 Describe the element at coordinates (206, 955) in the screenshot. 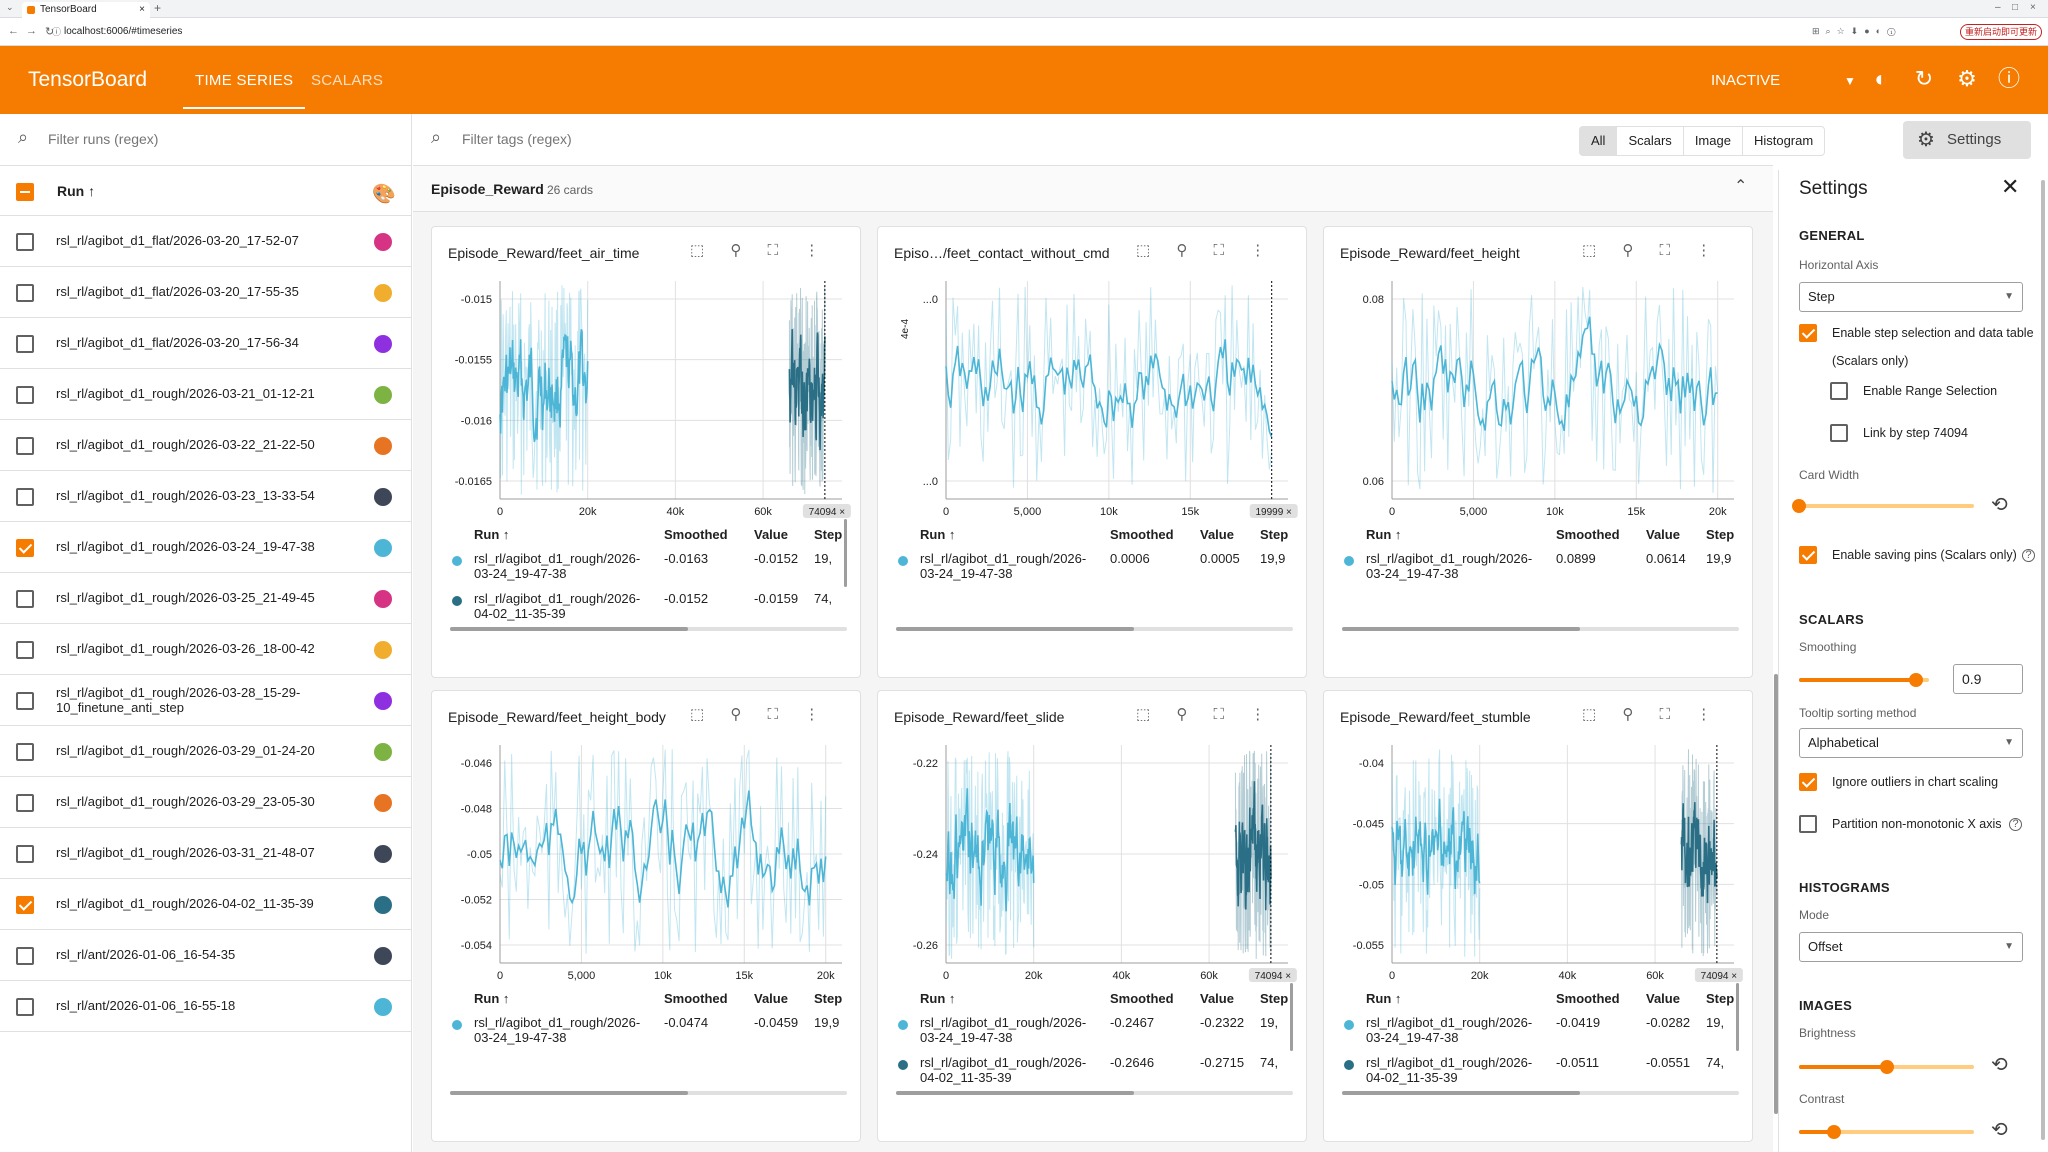

I see `run-row: rsl_rl/ant/2026-01-06_16-54-35` at that location.